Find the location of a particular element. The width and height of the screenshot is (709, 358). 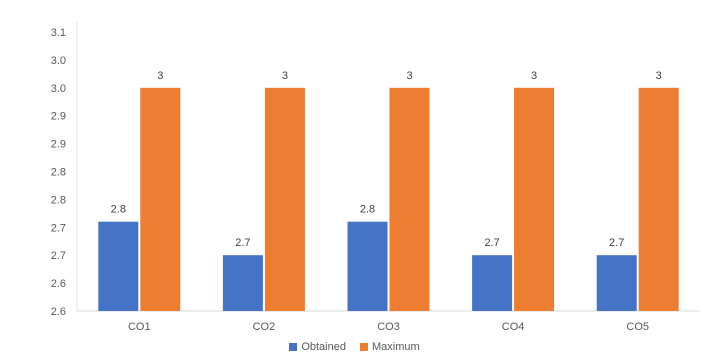

legend-item: Maximum is located at coordinates (389, 347).